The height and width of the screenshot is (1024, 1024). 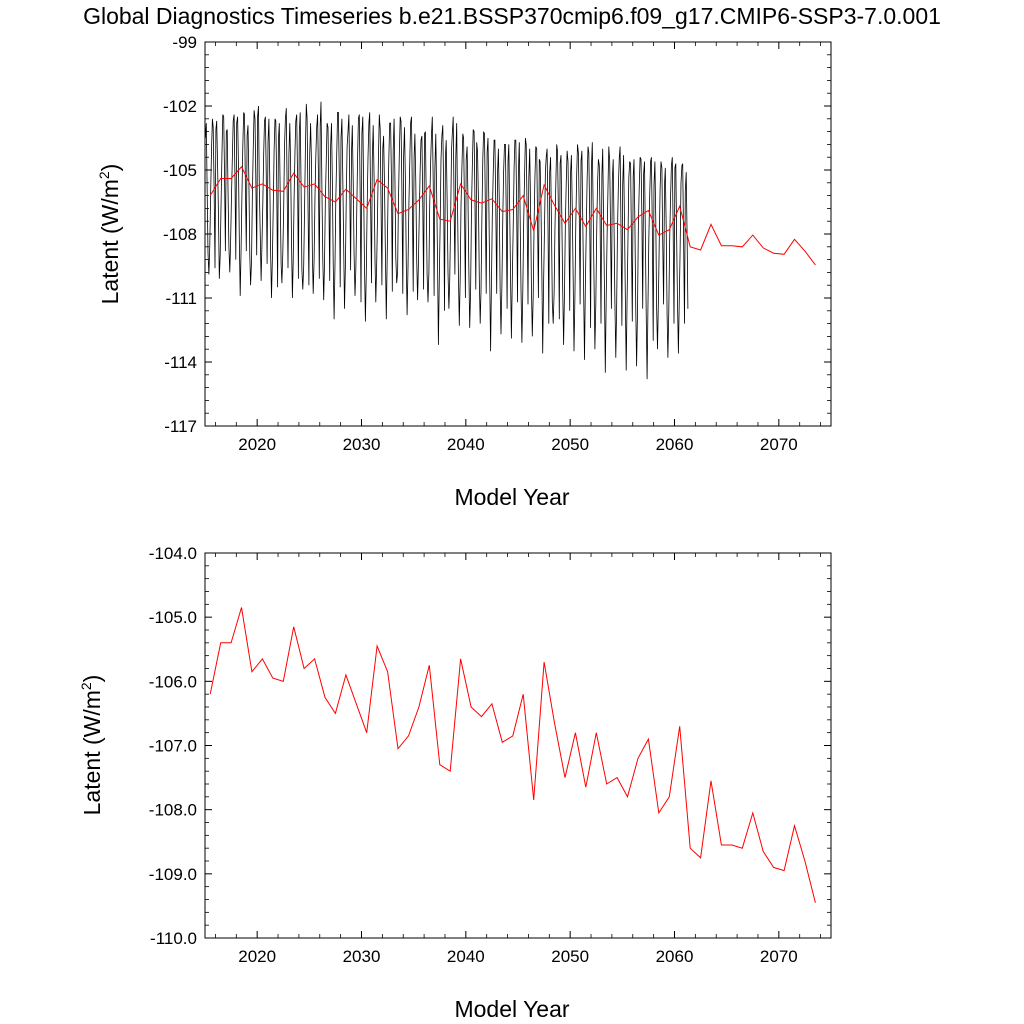 What do you see at coordinates (180, 170) in the screenshot?
I see `top-ytick-label--105: -105` at bounding box center [180, 170].